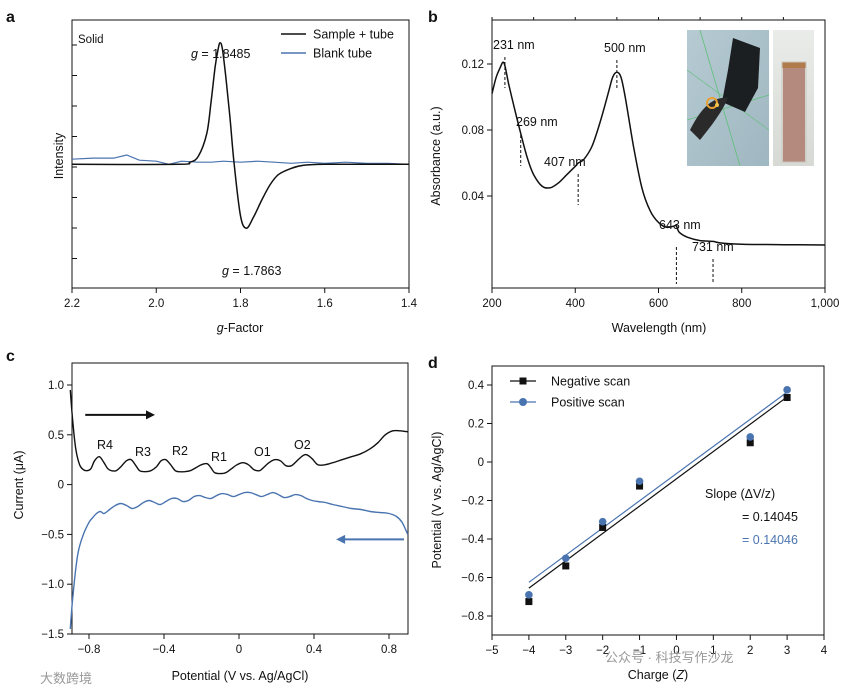 Image resolution: width=854 pixels, height=692 pixels. Describe the element at coordinates (793, 98) in the screenshot. I see `inset-photo-vial` at that location.